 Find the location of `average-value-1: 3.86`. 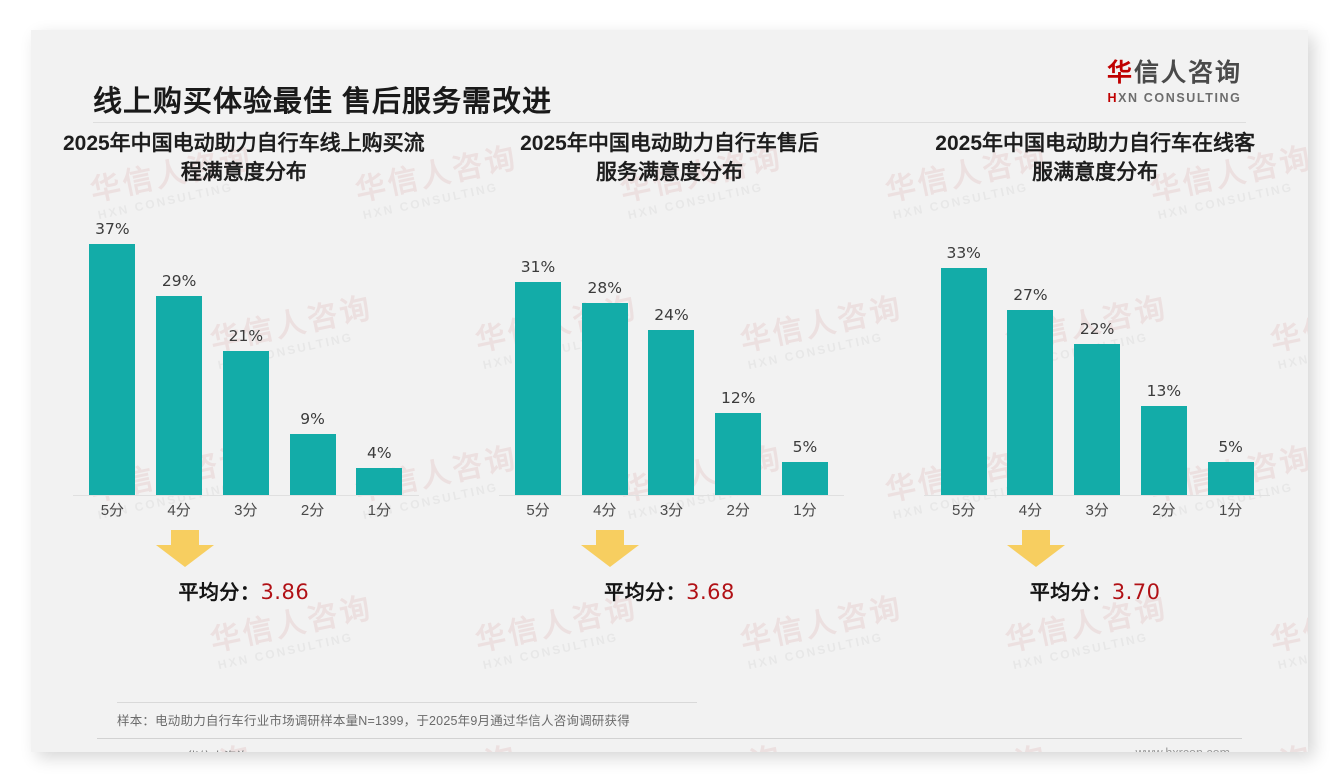

average-value-1: 3.86 is located at coordinates (285, 592).